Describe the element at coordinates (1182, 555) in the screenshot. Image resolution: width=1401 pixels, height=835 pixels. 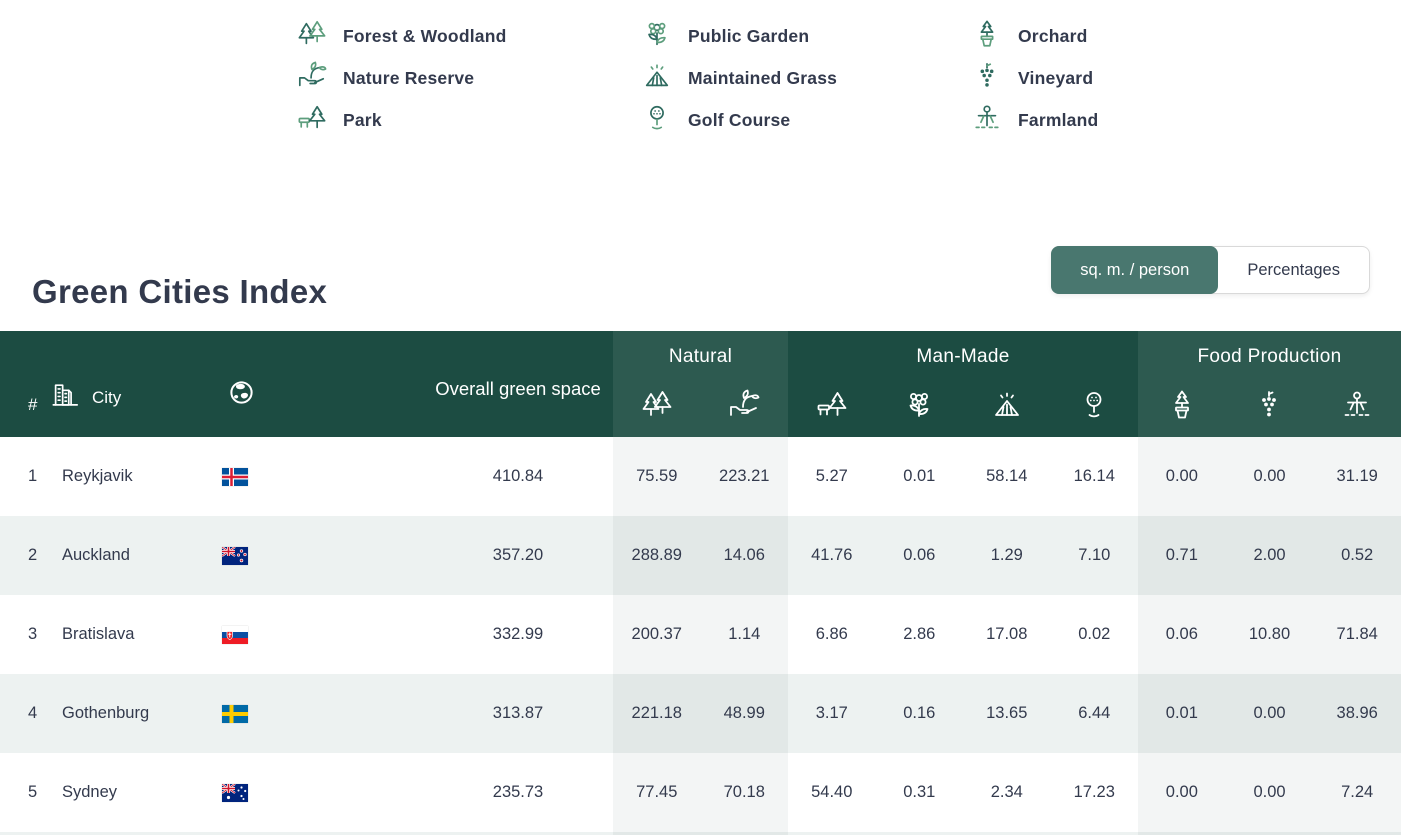
I see `orchard-value: 0.71` at that location.